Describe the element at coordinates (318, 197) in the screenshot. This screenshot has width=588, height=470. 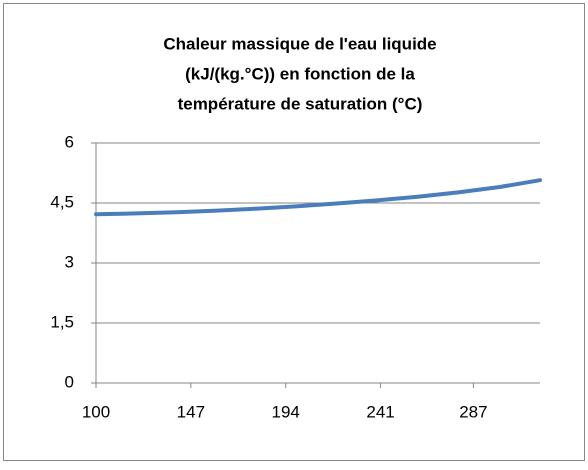
I see `data-line` at that location.